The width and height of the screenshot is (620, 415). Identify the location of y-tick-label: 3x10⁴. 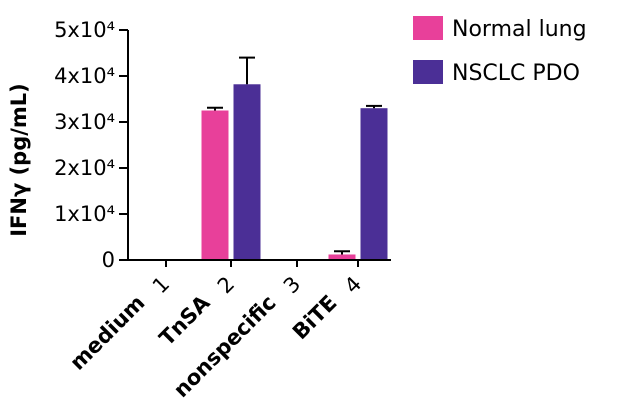
(84, 122).